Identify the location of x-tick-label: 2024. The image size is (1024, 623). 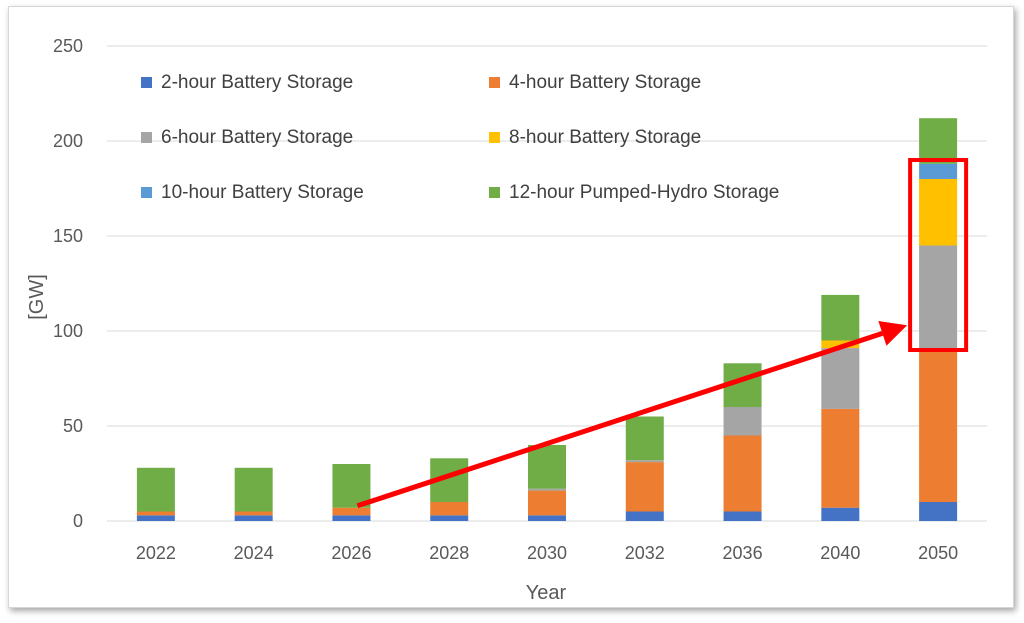
(254, 553).